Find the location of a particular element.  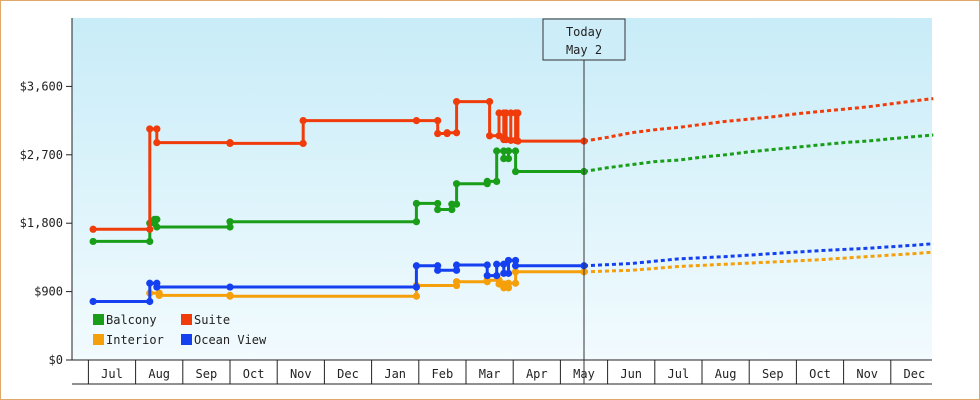

forecast-line-interior is located at coordinates (758, 262).